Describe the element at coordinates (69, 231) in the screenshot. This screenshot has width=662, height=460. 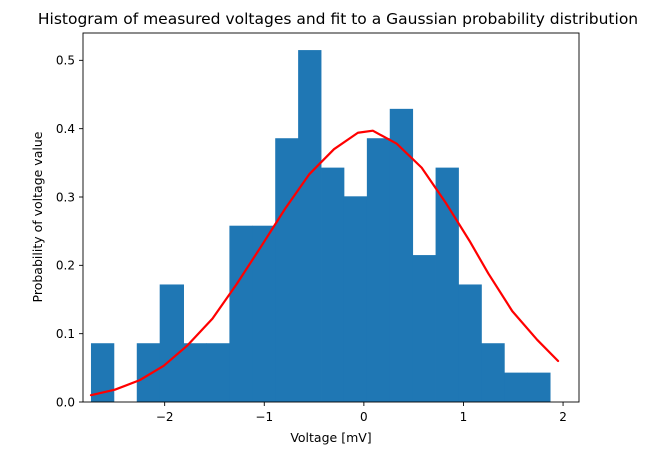
I see `y-axis-ticks: 0.0 0.1 0.2 0.3 0.4 0.5` at that location.